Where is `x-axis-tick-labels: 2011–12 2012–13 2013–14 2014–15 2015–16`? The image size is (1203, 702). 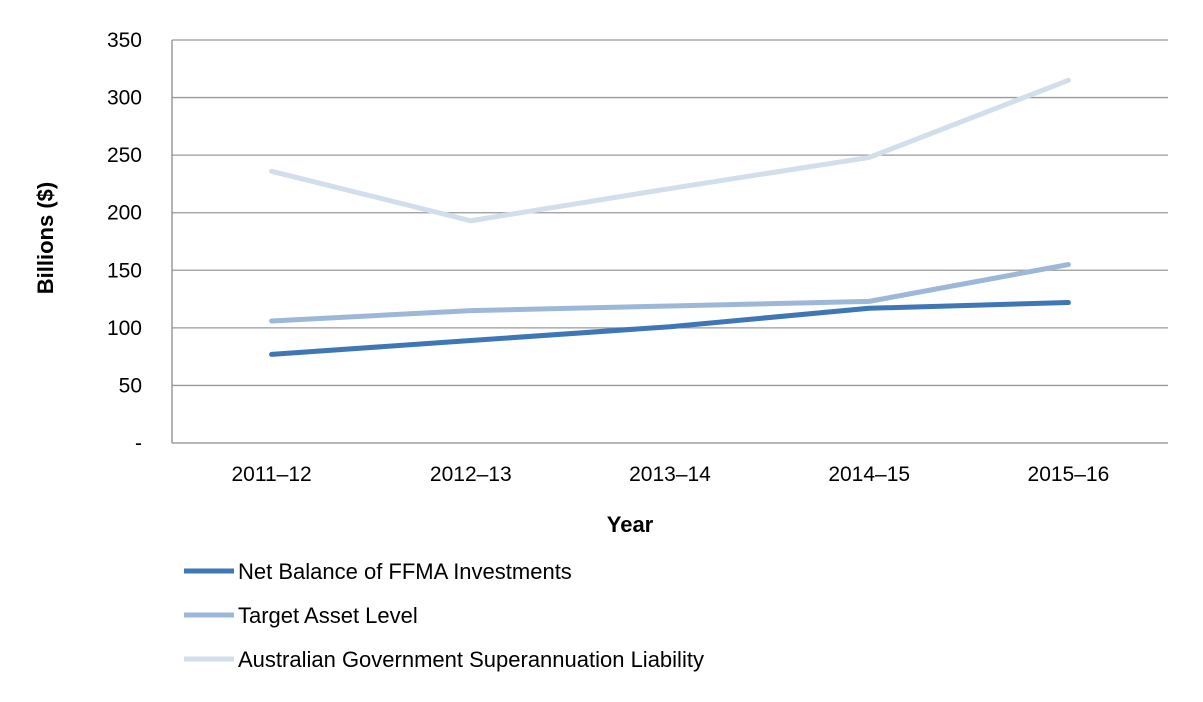
x-axis-tick-labels: 2011–12 2012–13 2013–14 2014–15 2015–16 is located at coordinates (670, 474).